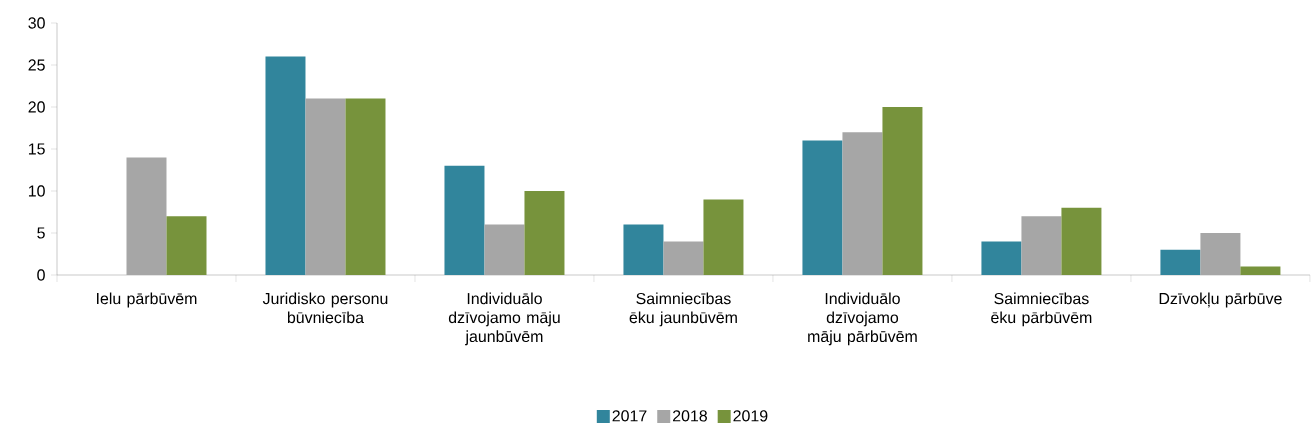 The width and height of the screenshot is (1314, 432). I want to click on y-tick-label: 15, so click(36, 149).